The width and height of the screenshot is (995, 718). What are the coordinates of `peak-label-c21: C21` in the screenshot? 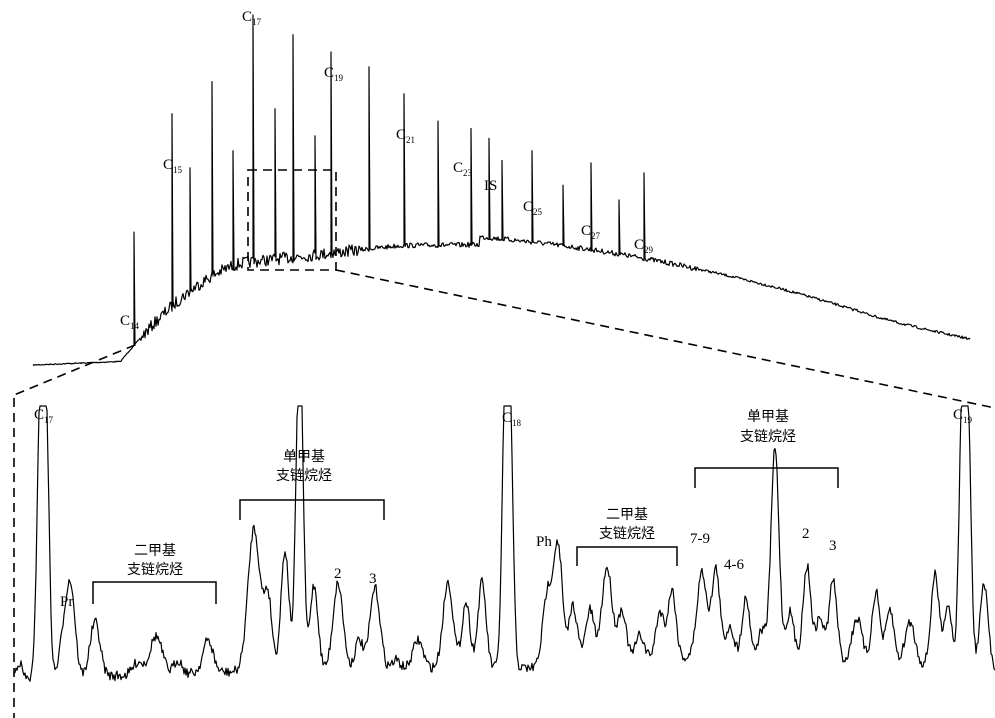 It's located at (405, 136).